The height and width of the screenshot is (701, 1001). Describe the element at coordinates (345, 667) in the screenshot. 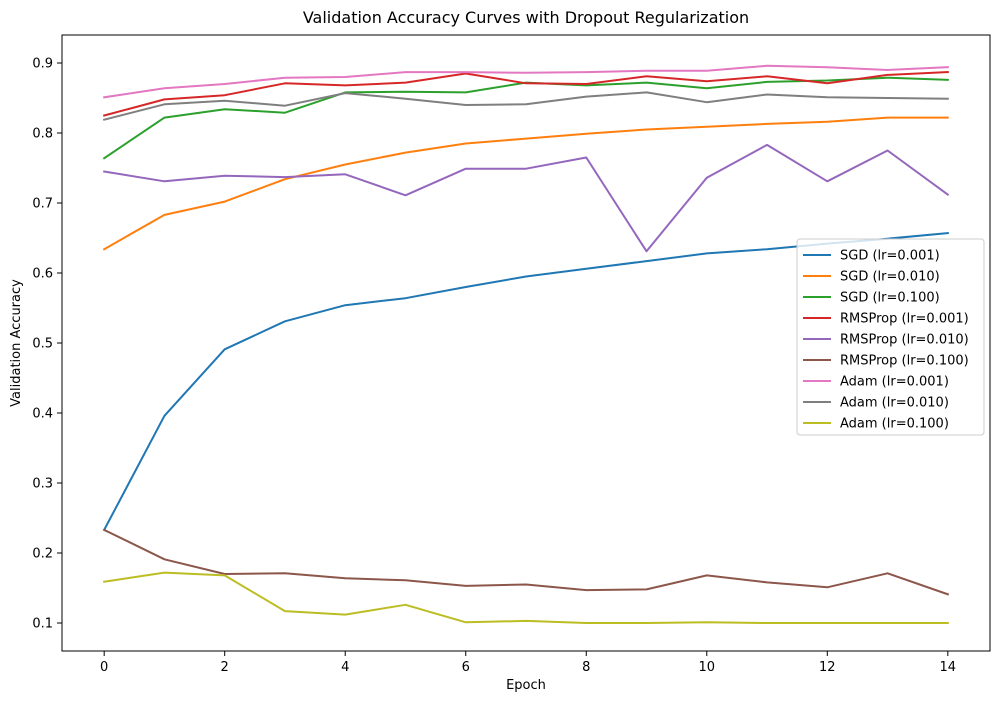

I see `x-tick-label: 4` at that location.